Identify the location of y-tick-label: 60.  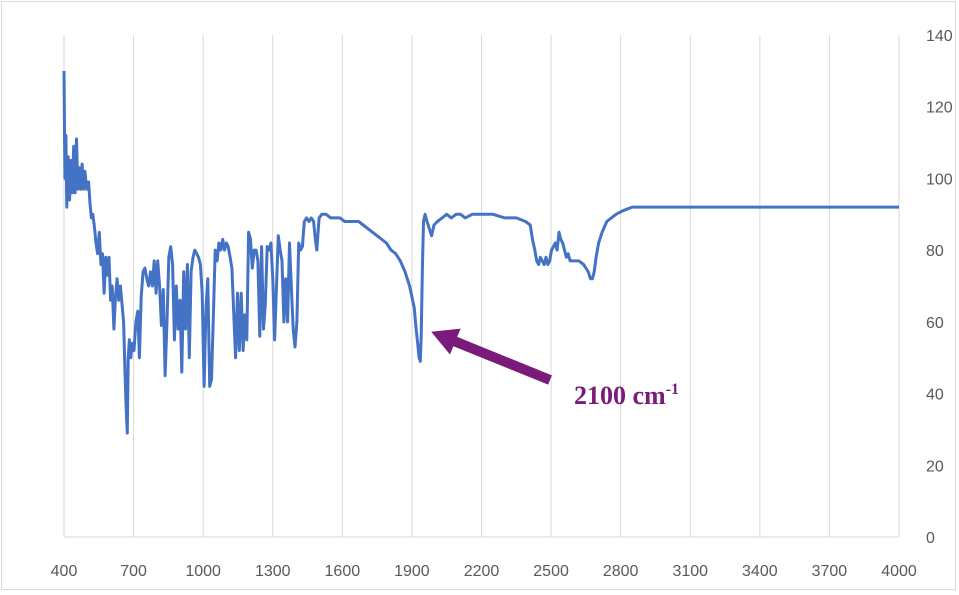
(935, 323).